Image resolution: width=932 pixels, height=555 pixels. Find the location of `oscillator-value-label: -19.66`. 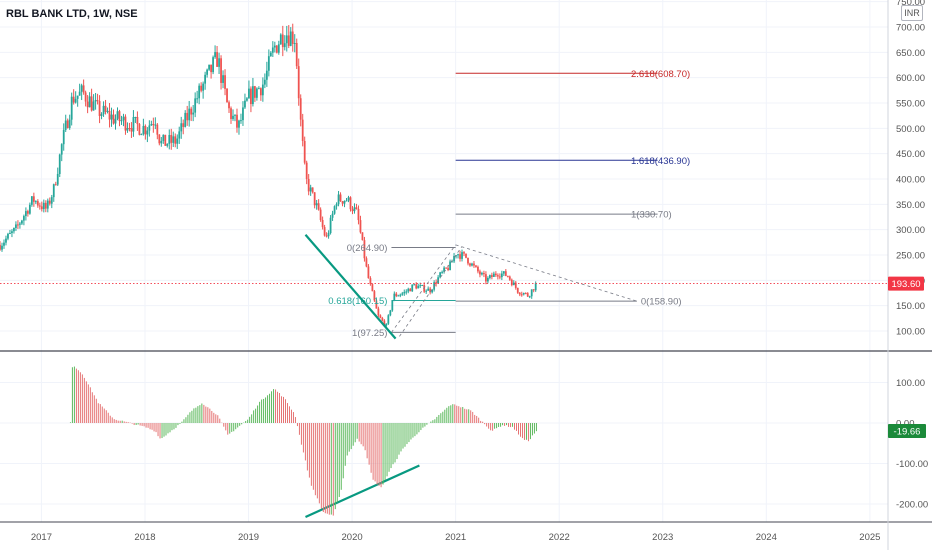

oscillator-value-label: -19.66 is located at coordinates (907, 431).